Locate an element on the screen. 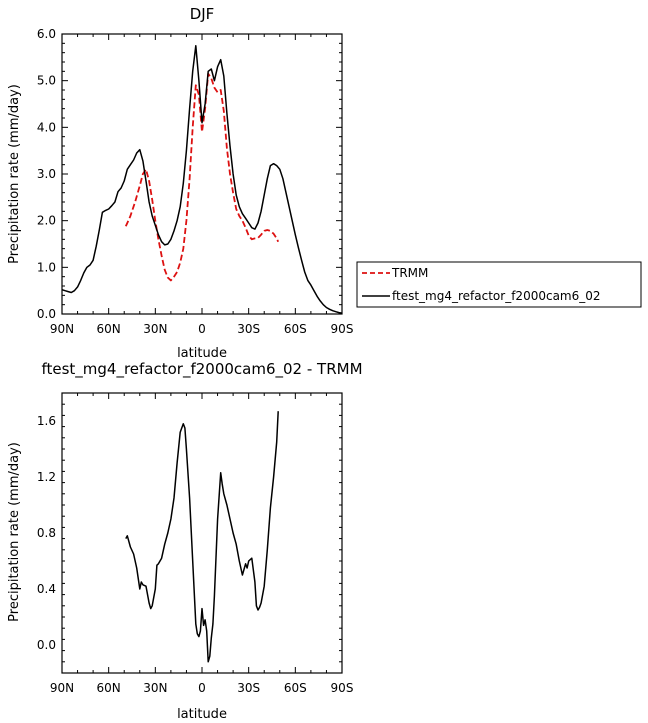 This screenshot has width=648, height=723. series-lines is located at coordinates (202, 537).